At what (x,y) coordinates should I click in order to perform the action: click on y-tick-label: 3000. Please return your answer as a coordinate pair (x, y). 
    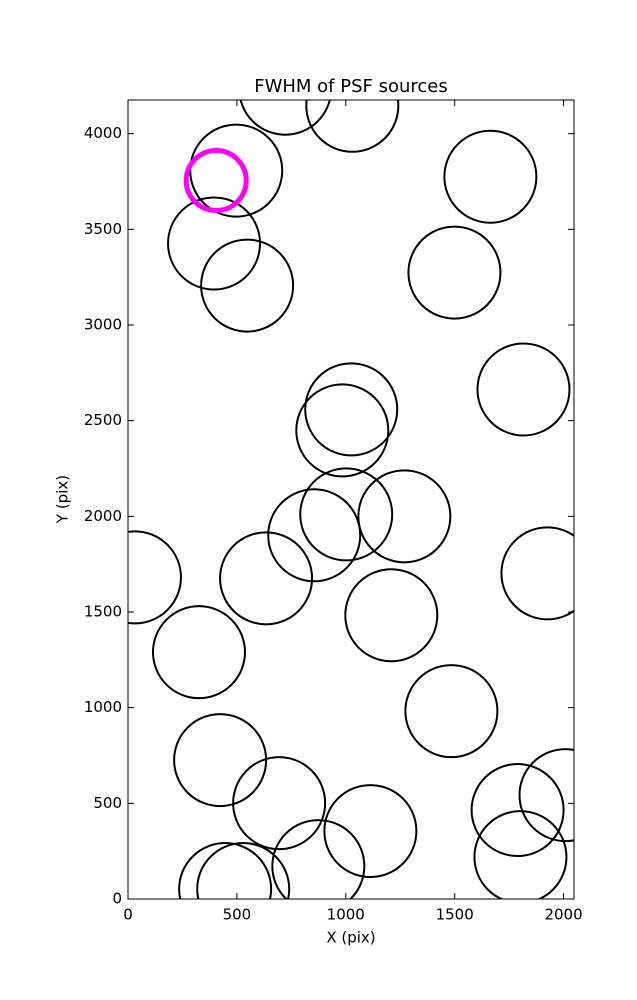
    Looking at the image, I should click on (103, 325).